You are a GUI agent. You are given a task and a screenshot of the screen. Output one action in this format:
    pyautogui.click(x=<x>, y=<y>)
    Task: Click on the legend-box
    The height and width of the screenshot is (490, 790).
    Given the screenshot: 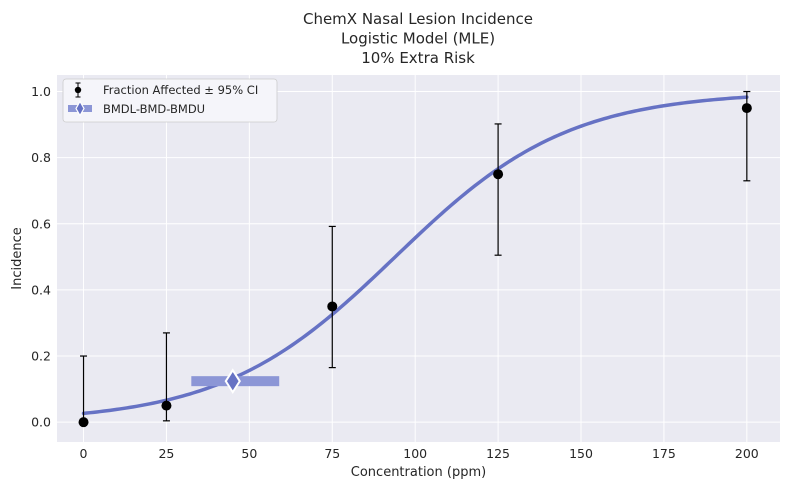 What is the action you would take?
    pyautogui.click(x=170, y=100)
    